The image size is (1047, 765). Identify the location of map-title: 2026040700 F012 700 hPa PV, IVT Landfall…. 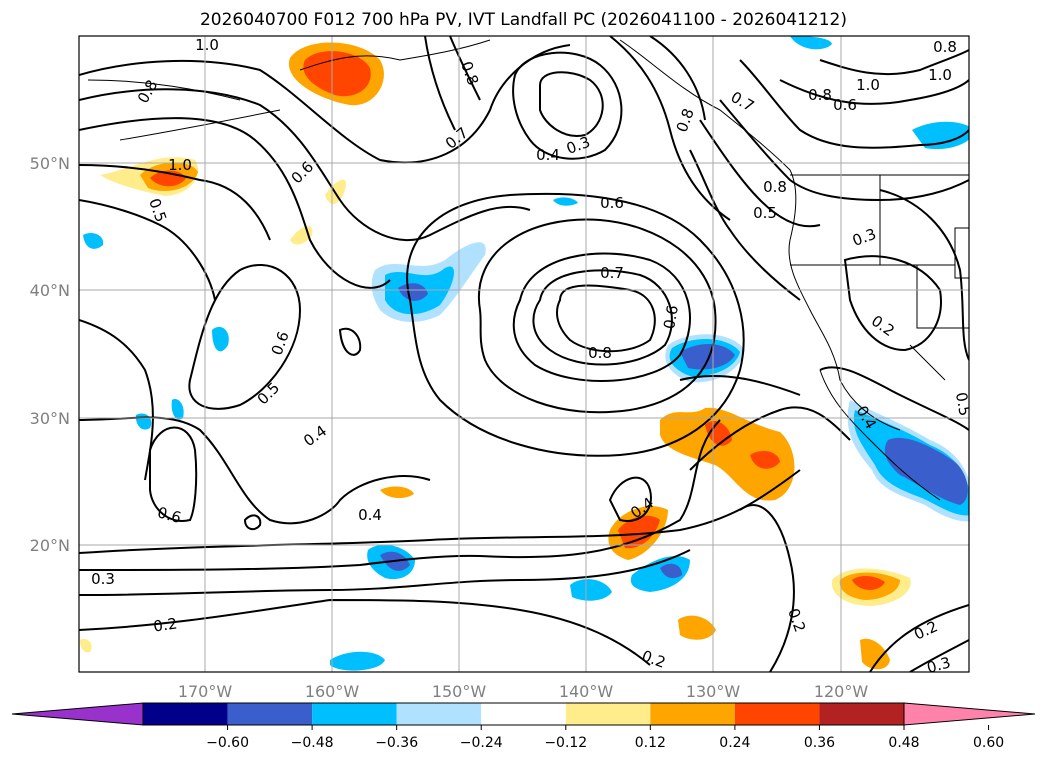
(523, 20).